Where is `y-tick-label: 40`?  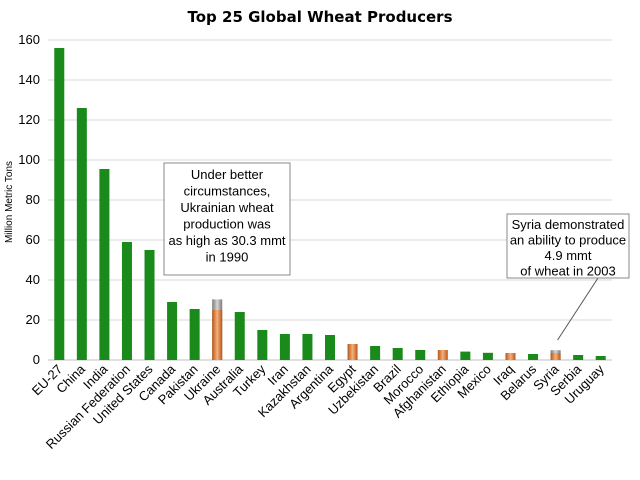
y-tick-label: 40 is located at coordinates (33, 279).